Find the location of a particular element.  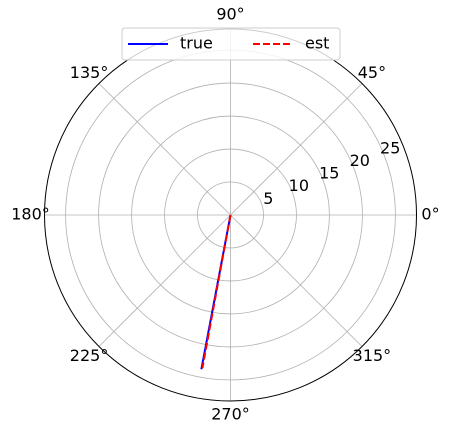

r-tick-label: 20 is located at coordinates (360, 160).